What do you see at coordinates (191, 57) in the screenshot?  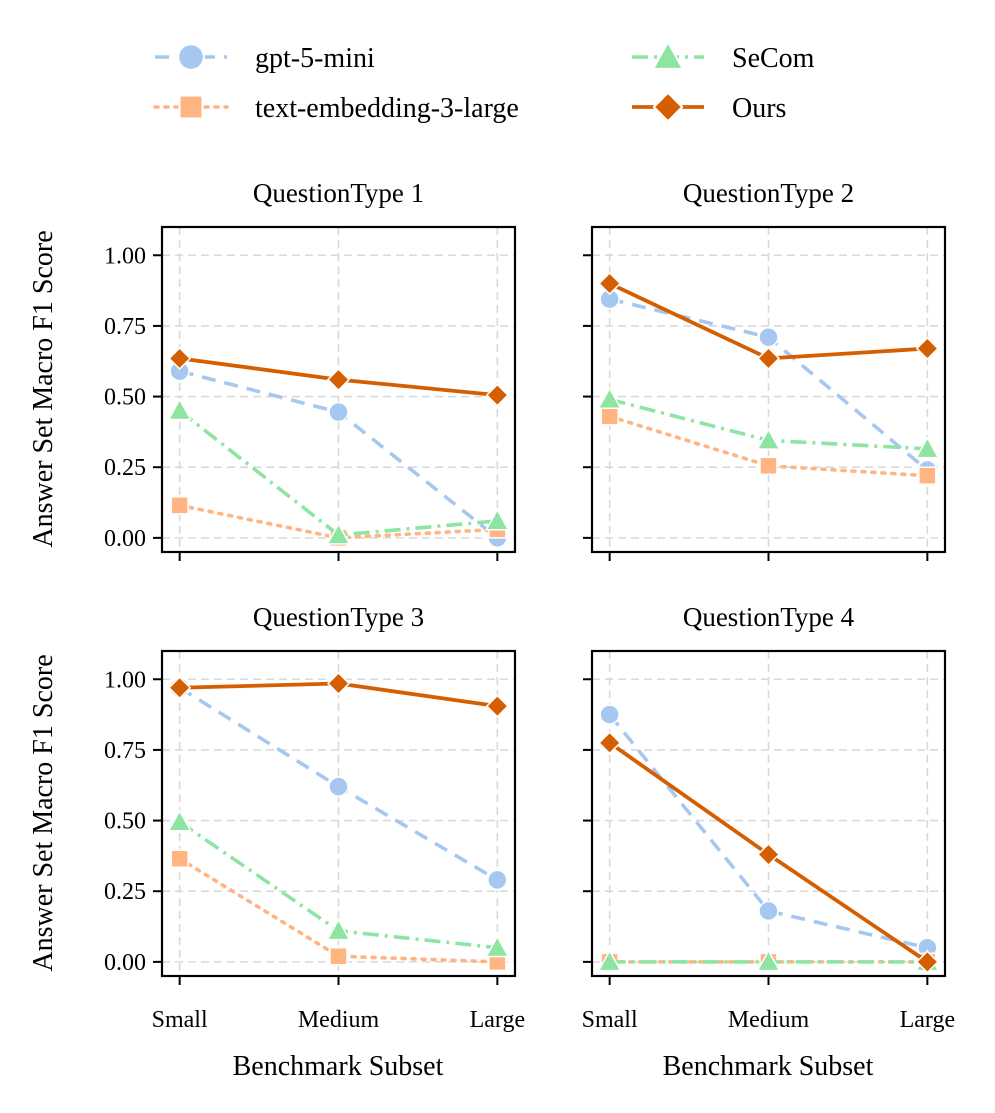 I see `legend-marker-gpt-5-mini` at bounding box center [191, 57].